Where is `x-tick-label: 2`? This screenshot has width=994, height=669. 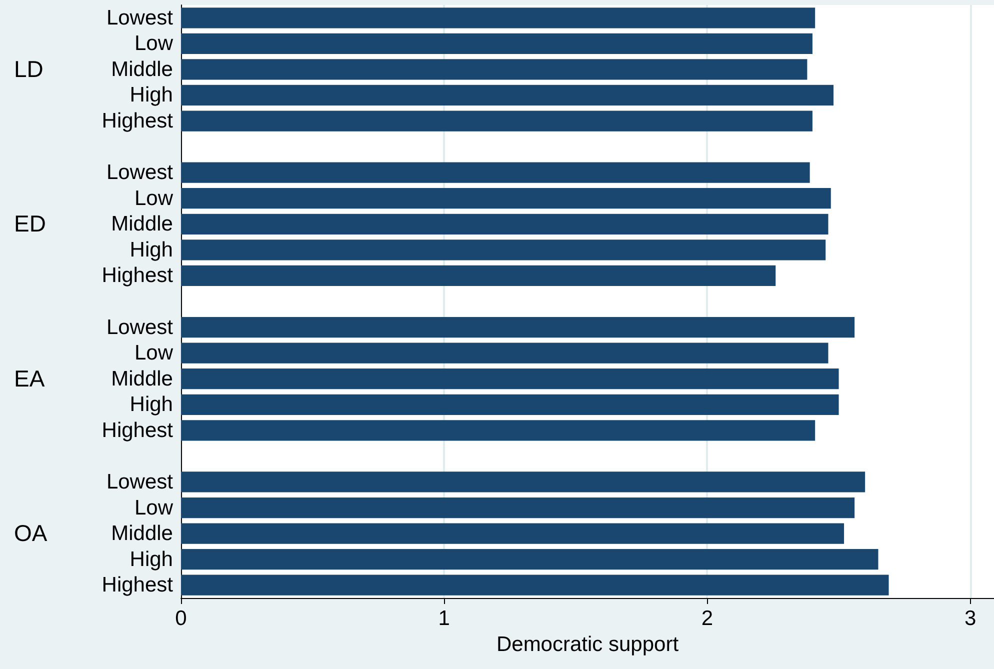 x-tick-label: 2 is located at coordinates (707, 618).